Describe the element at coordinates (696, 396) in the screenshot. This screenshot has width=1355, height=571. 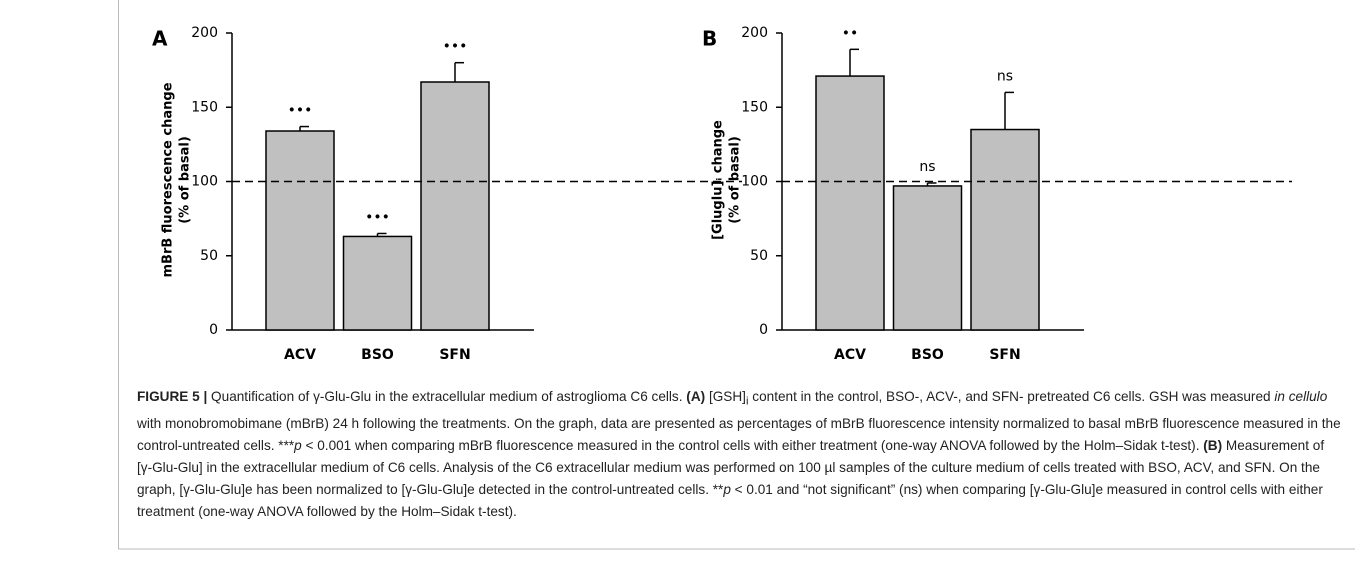
I see `caption-panel: (A)` at that location.